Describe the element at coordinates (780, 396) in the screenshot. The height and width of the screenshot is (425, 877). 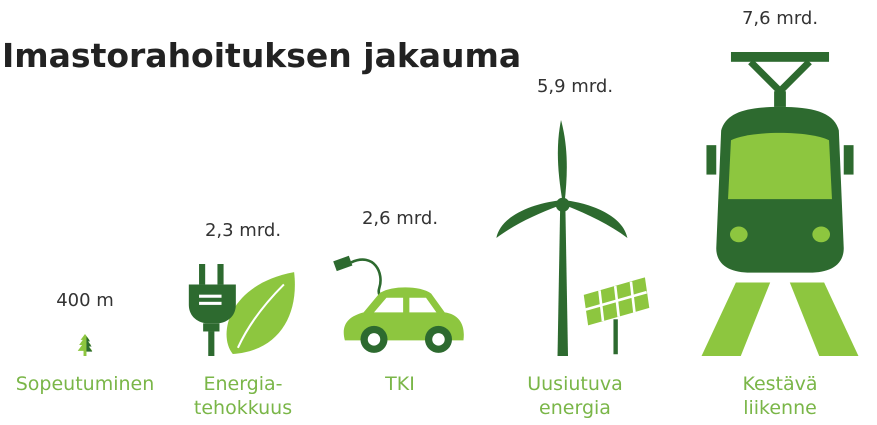
I see `category-label: Kestävä liikenne` at that location.